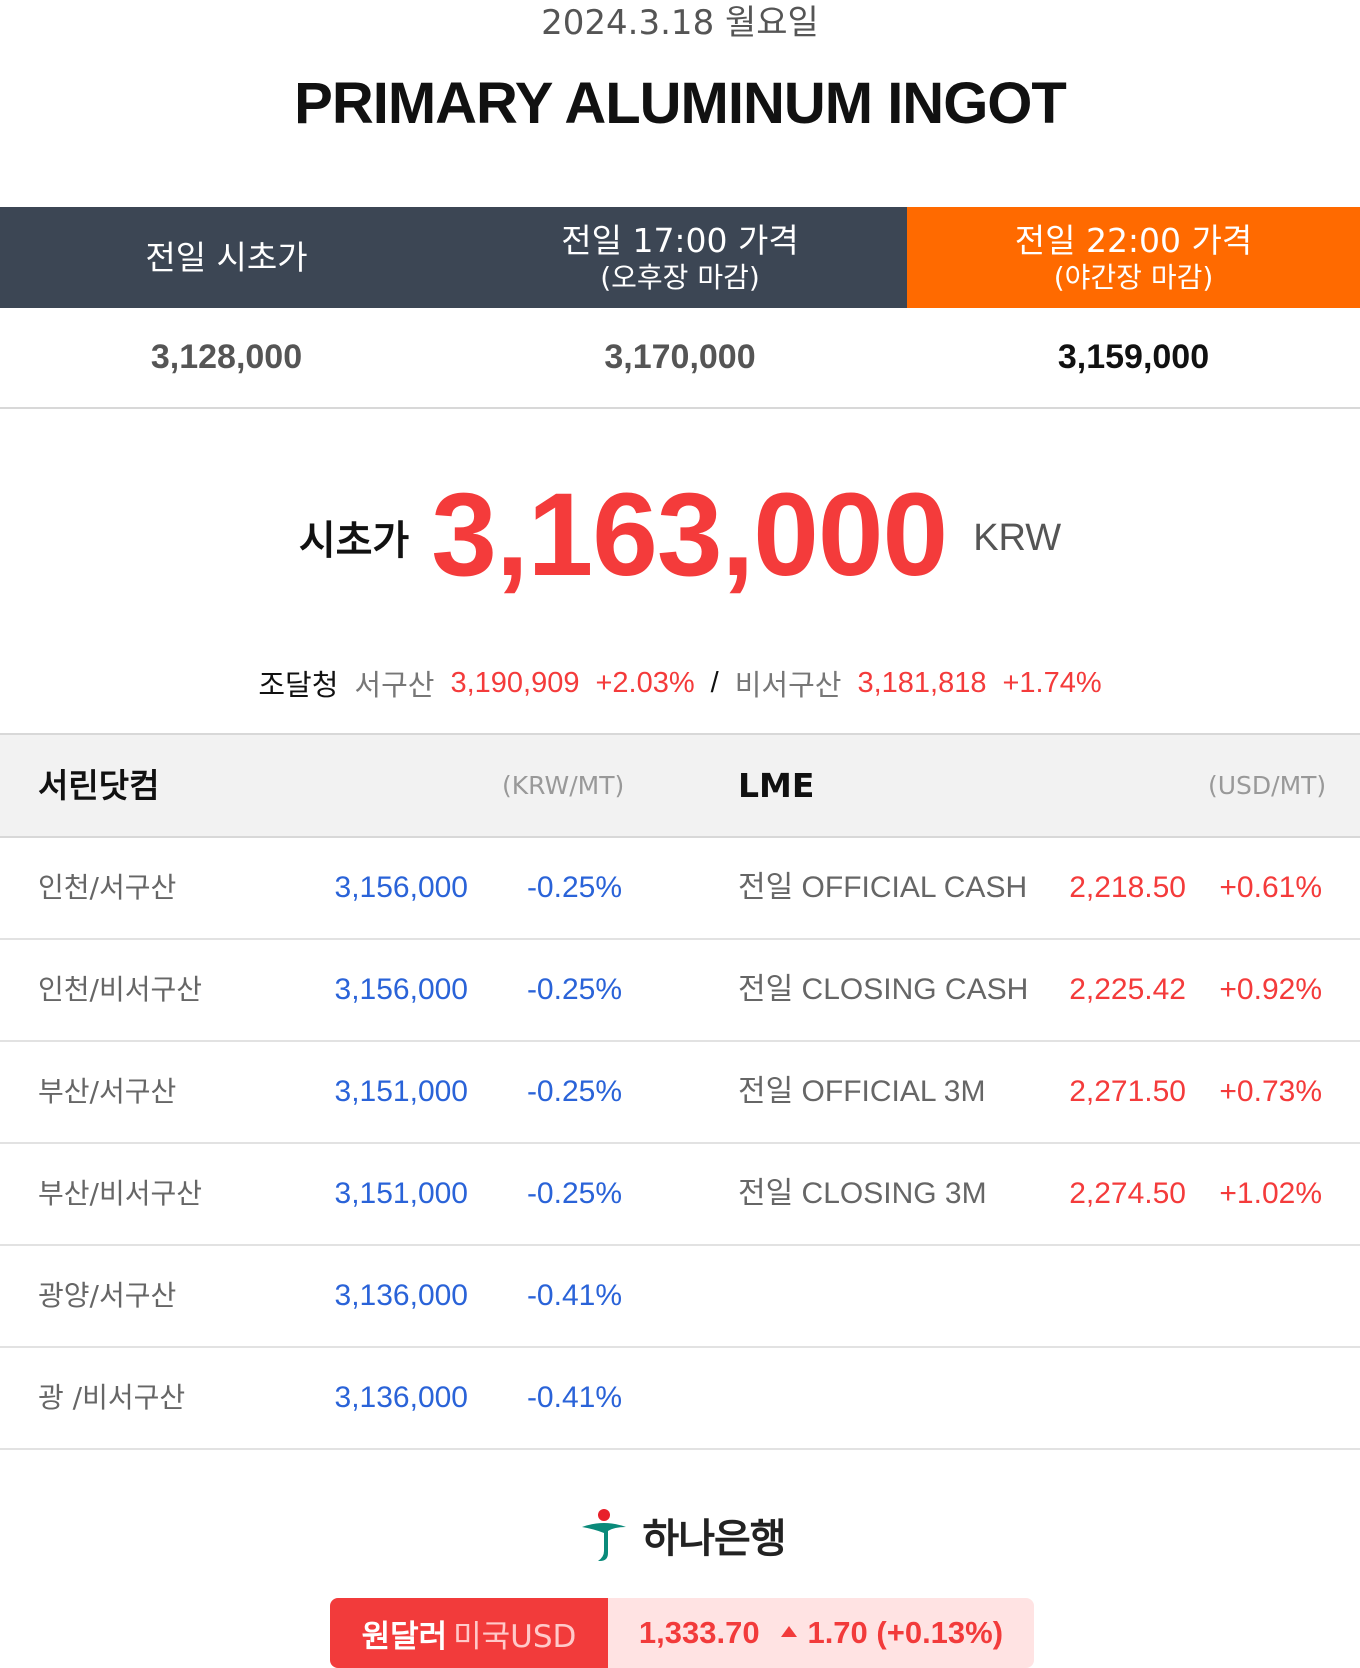  I want to click on right-row-price: 2,271.50, so click(1127, 1091).